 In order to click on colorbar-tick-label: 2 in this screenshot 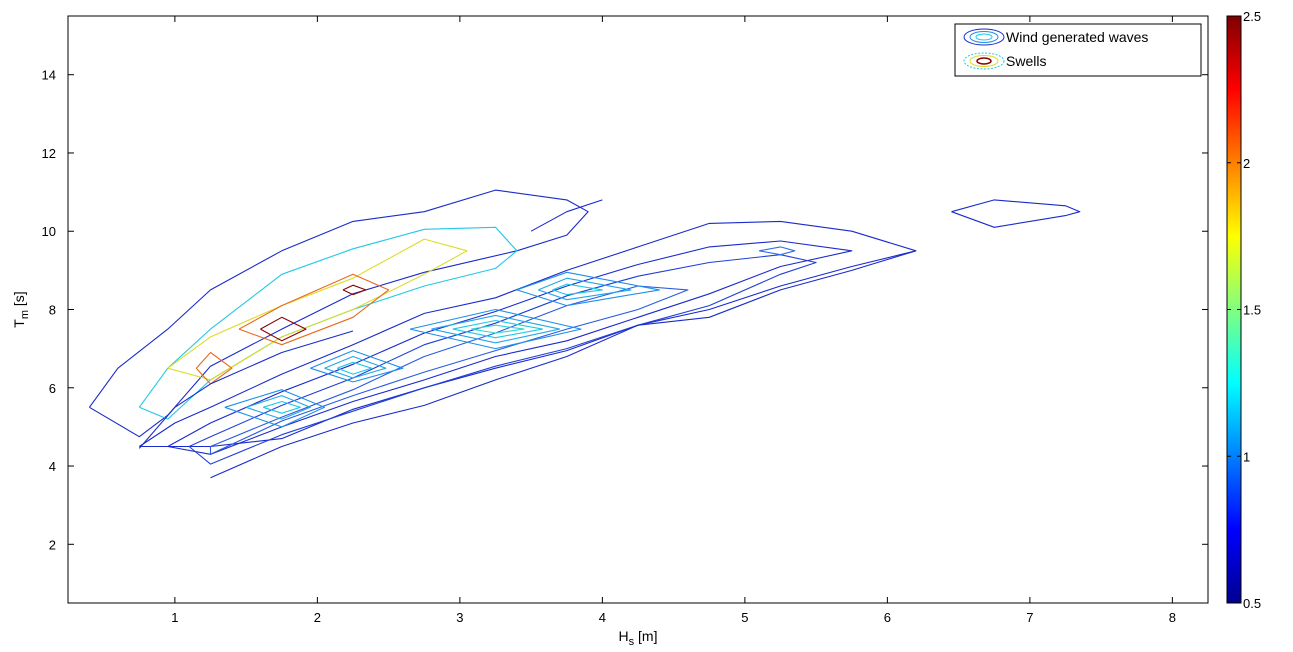, I will do `click(1246, 163)`.